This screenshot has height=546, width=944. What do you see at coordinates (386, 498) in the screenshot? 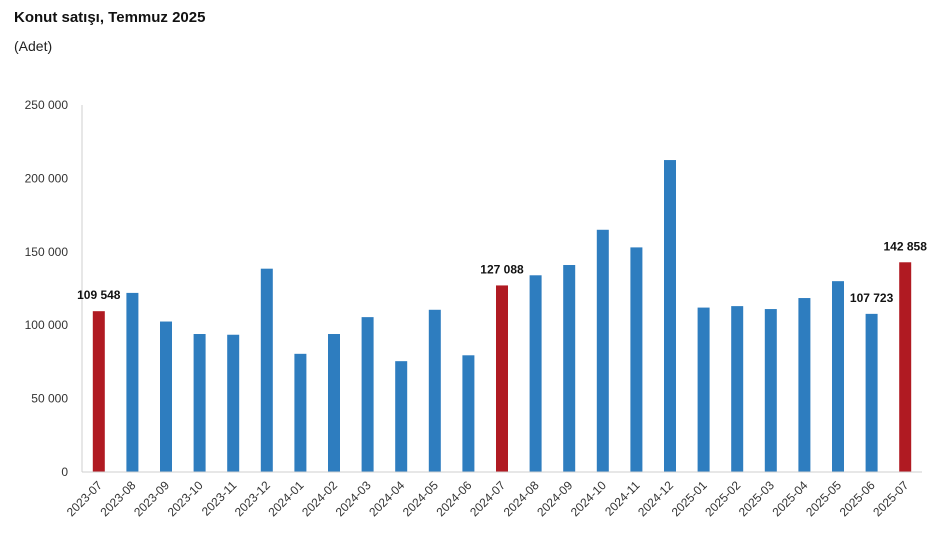
I see `x-tick-label: 2024-04` at bounding box center [386, 498].